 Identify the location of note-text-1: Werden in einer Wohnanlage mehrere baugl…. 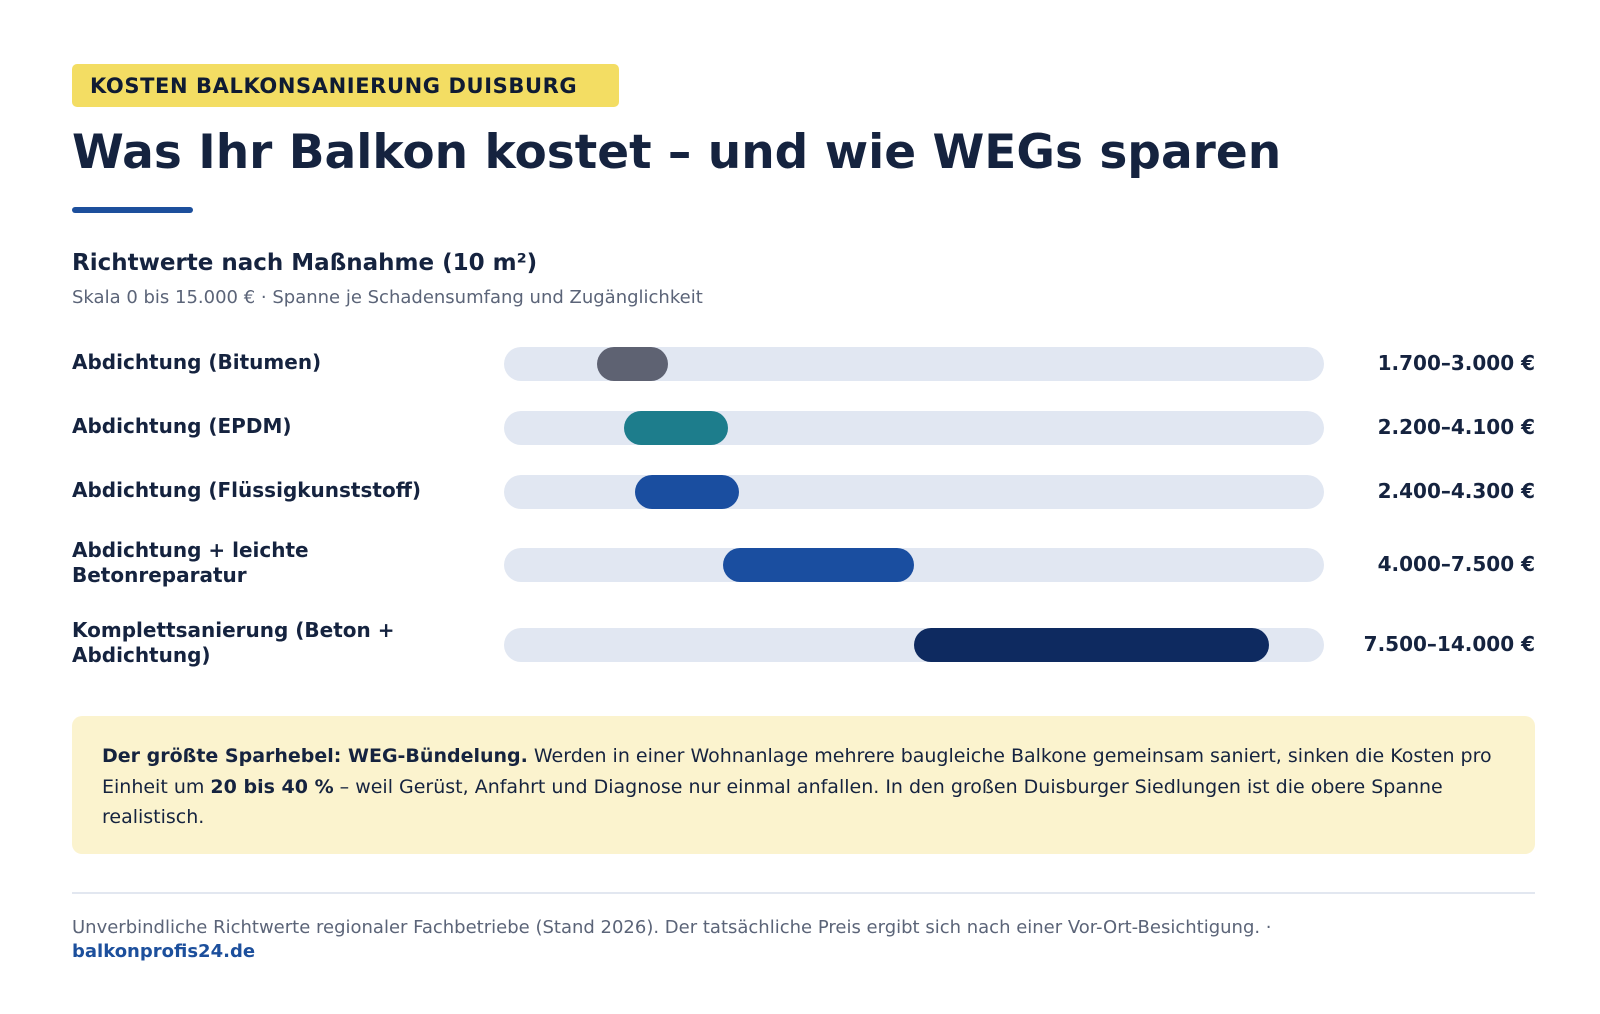
(797, 771).